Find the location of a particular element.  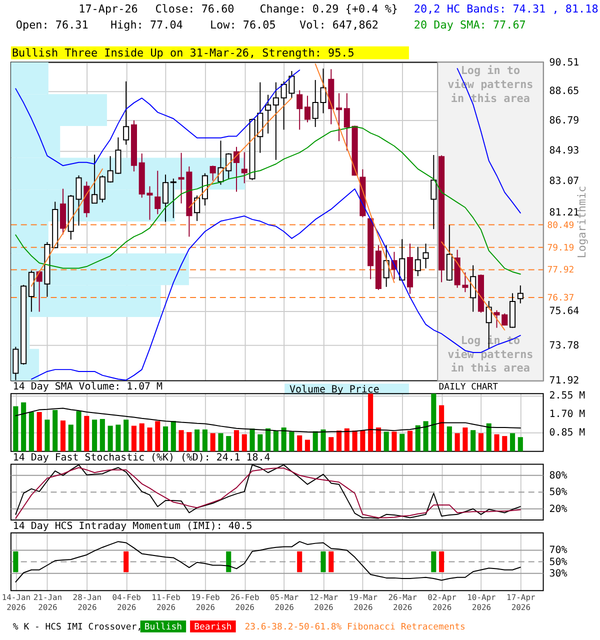

x-tick-label: 02-Apr 2026 is located at coordinates (442, 602).